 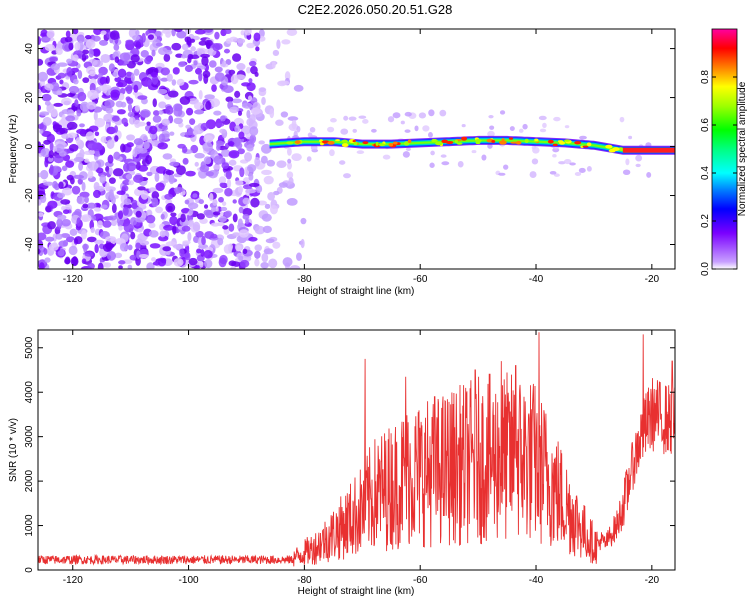 What do you see at coordinates (742, 148) in the screenshot?
I see `colorbar-label: Normalized spectral amplitude` at bounding box center [742, 148].